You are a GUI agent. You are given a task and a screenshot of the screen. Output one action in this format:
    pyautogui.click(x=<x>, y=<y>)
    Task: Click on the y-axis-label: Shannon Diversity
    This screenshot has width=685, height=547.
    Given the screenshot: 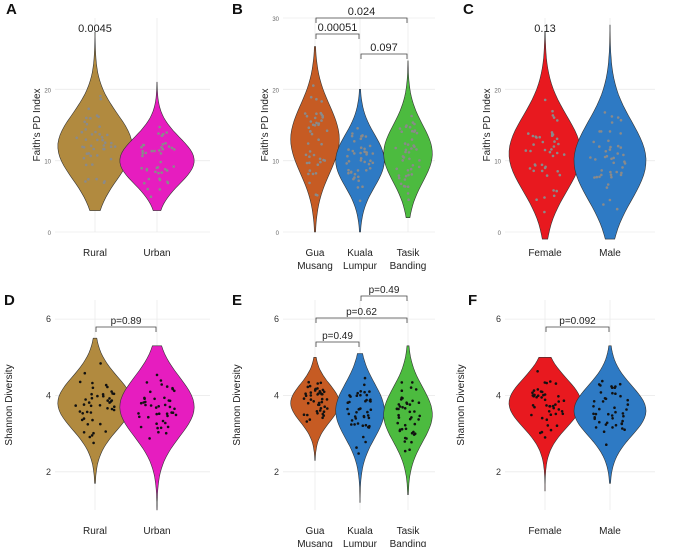 What is the action you would take?
    pyautogui.click(x=237, y=404)
    